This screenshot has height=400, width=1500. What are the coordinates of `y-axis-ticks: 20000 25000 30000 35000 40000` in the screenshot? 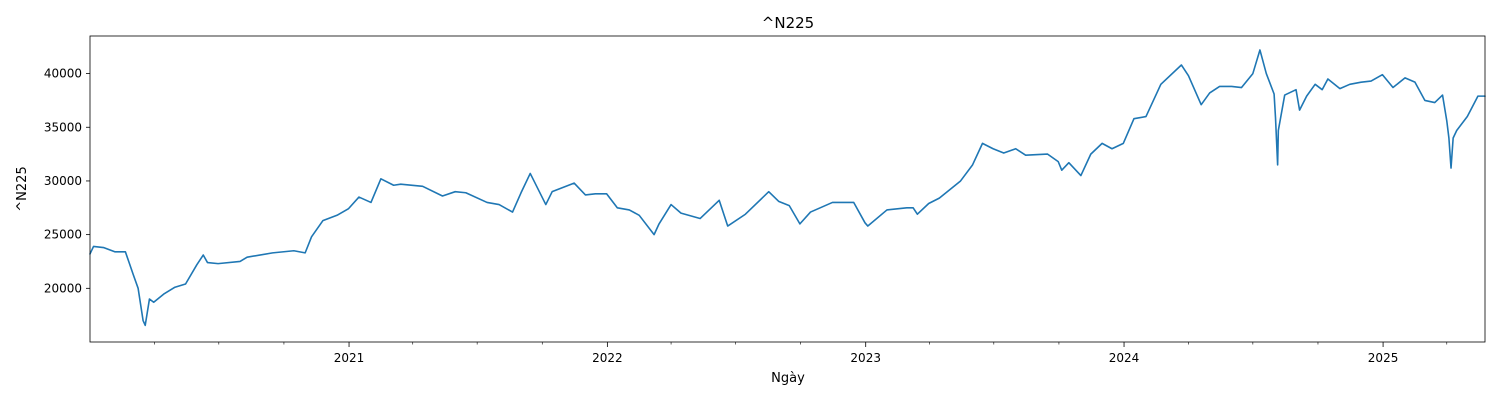 It's located at (67, 181).